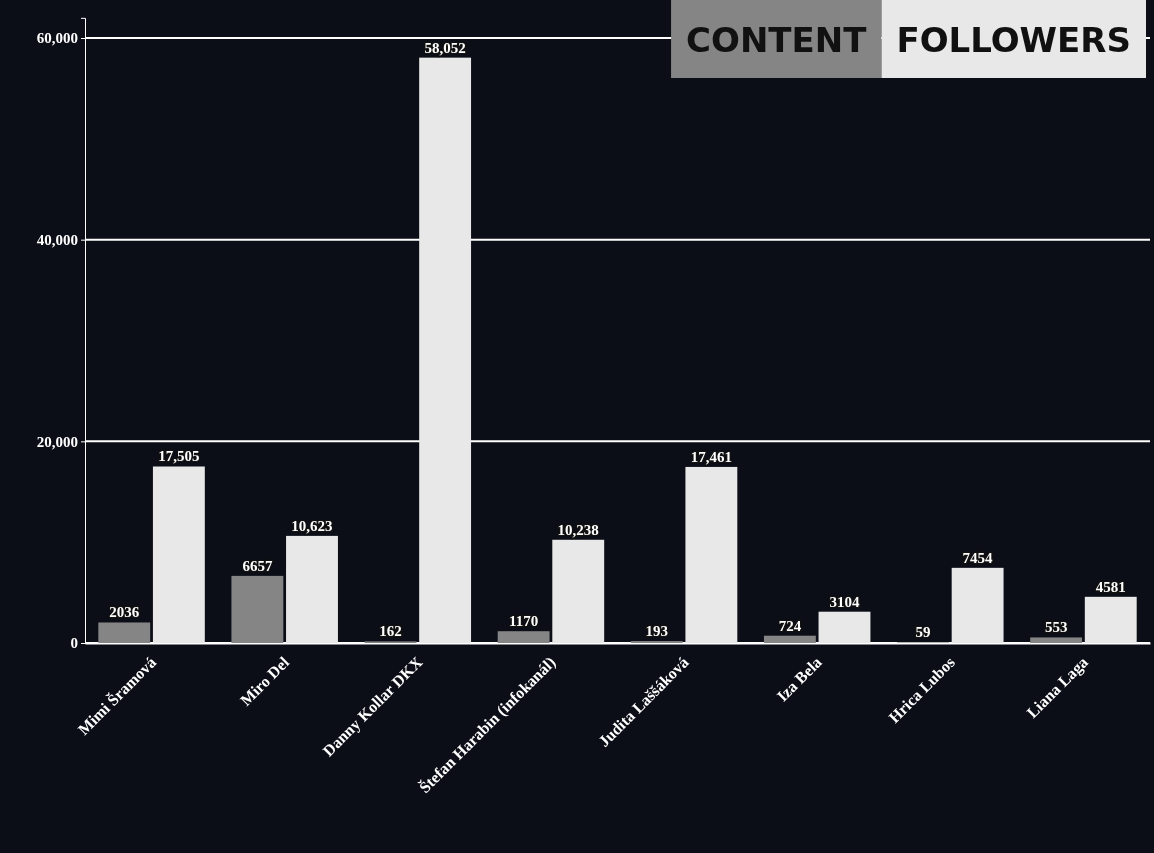 The width and height of the screenshot is (1154, 853). I want to click on text: 17,505, so click(179, 456).